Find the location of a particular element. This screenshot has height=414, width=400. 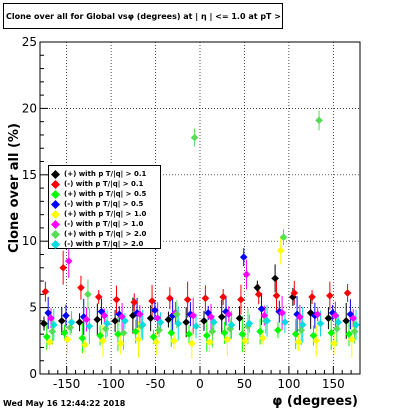

y-tick-label: 25 is located at coordinates (29, 42).